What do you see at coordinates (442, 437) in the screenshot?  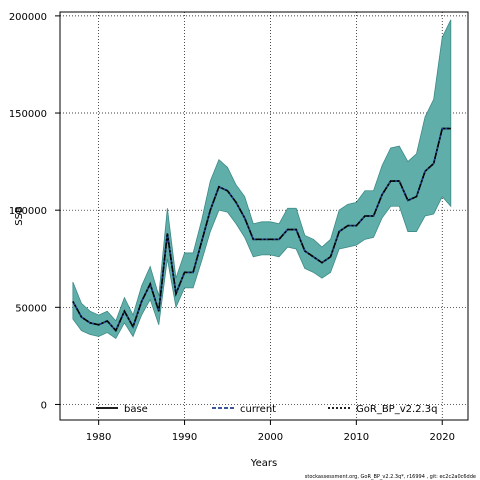 I see `x-tick-label: 2020` at bounding box center [442, 437].